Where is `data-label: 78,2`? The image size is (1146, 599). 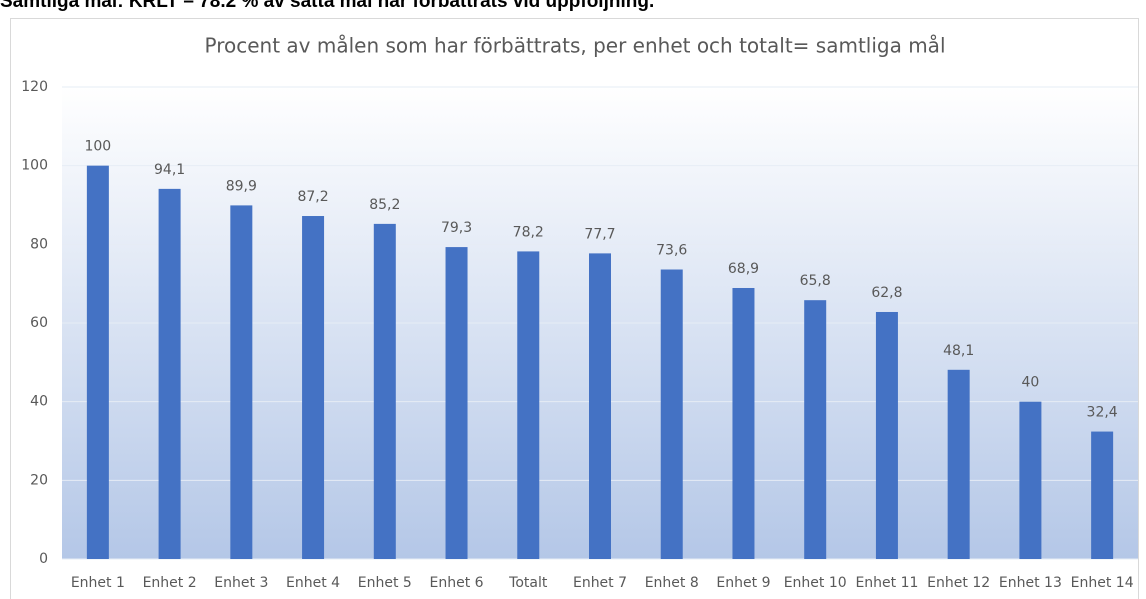 data-label: 78,2 is located at coordinates (528, 232).